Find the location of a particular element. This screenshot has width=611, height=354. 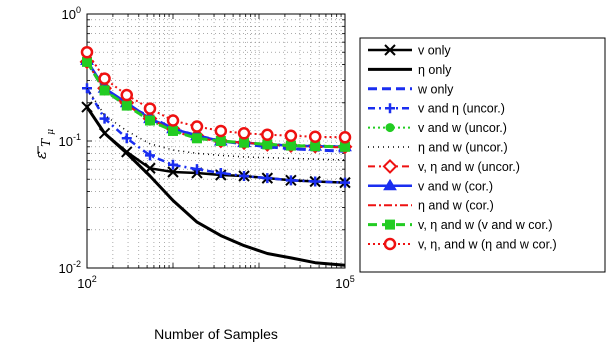

legend-entry: v, η and w (uncor.) is located at coordinates (444, 166).